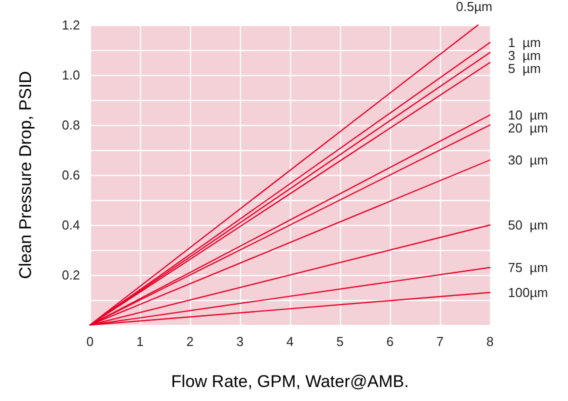 The width and height of the screenshot is (568, 401). What do you see at coordinates (71, 275) in the screenshot?
I see `y-tick-label: 0.2` at bounding box center [71, 275].